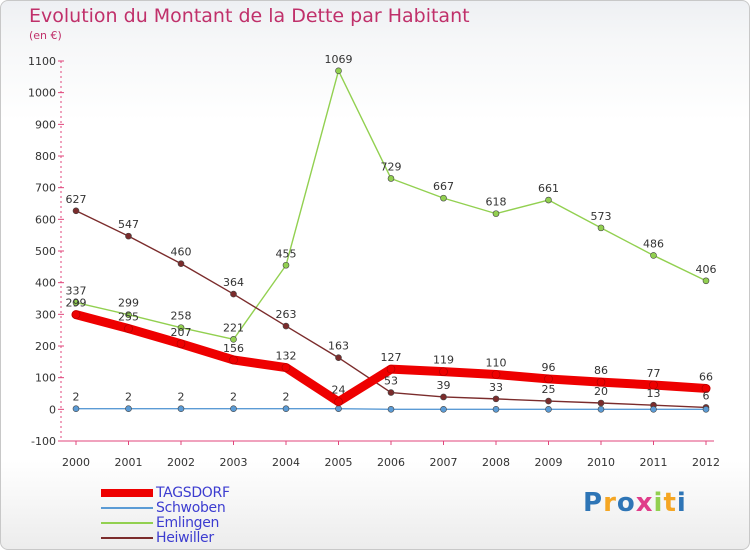  Describe the element at coordinates (496, 462) in the screenshot. I see `x-tick-label: 2008` at that location.